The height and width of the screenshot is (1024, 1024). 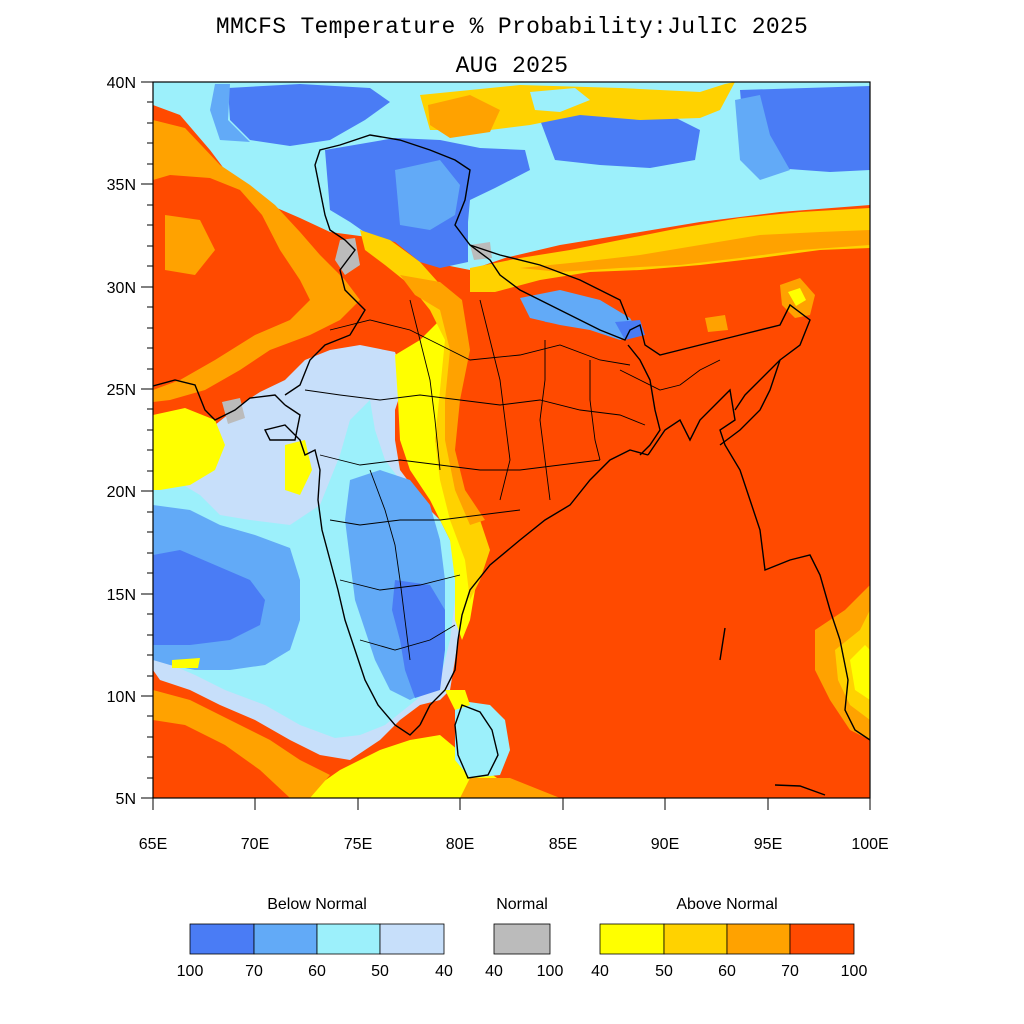 What do you see at coordinates (522, 904) in the screenshot?
I see `legend-normal-title: Normal` at bounding box center [522, 904].